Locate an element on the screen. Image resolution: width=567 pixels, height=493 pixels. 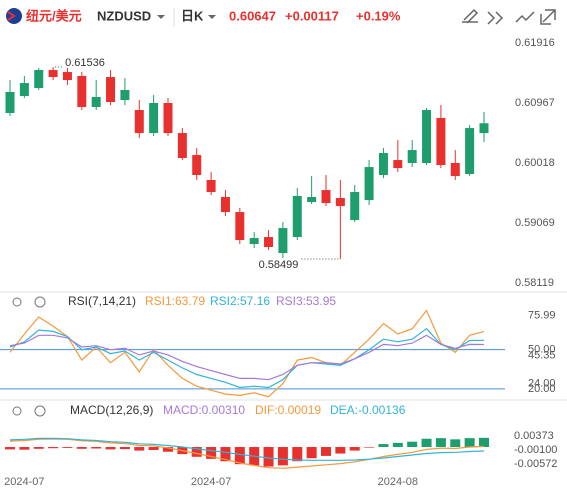
fullscreen-icon is located at coordinates (548, 17).